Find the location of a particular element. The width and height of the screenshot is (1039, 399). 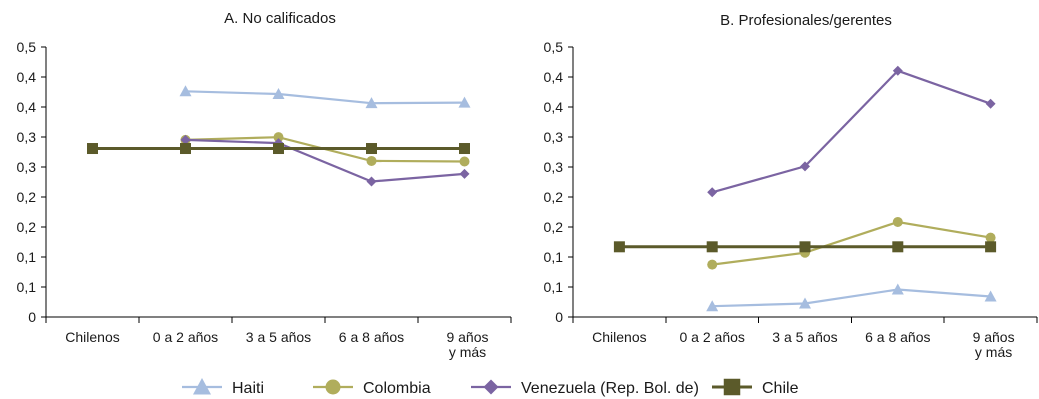

legend-item-venezuela-rep-bol-de: Venezuela (Rep. Bol. de) is located at coordinates (585, 388).